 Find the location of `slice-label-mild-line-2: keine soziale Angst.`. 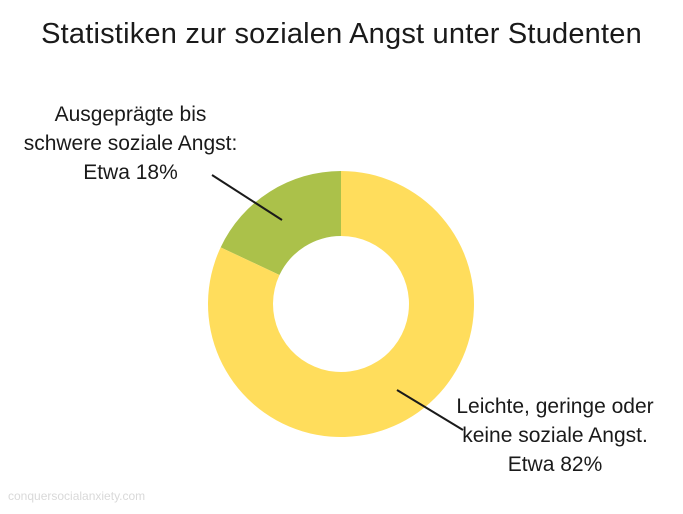

slice-label-mild-line-2: keine soziale Angst. is located at coordinates (555, 435).